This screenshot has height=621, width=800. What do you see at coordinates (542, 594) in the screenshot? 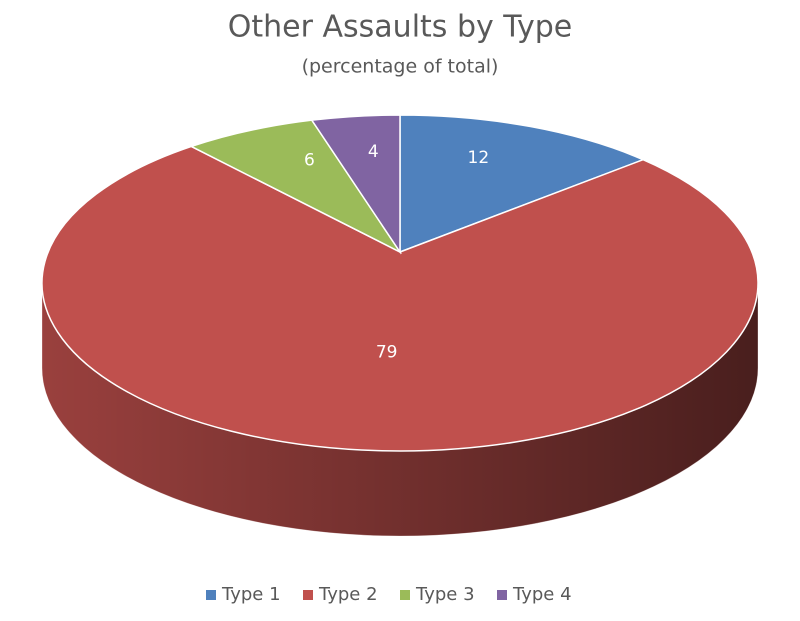
I see `legend-label: Type 4` at bounding box center [542, 594].